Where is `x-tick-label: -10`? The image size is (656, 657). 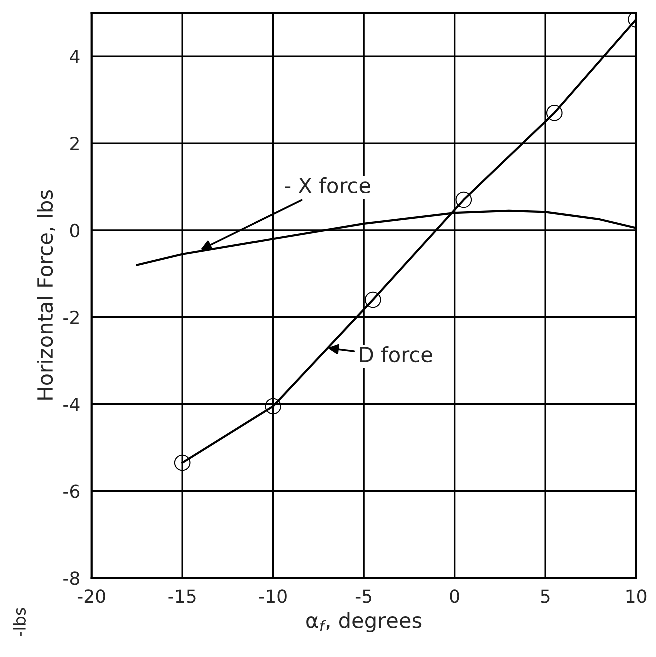
x-tick-label: -10 is located at coordinates (273, 597).